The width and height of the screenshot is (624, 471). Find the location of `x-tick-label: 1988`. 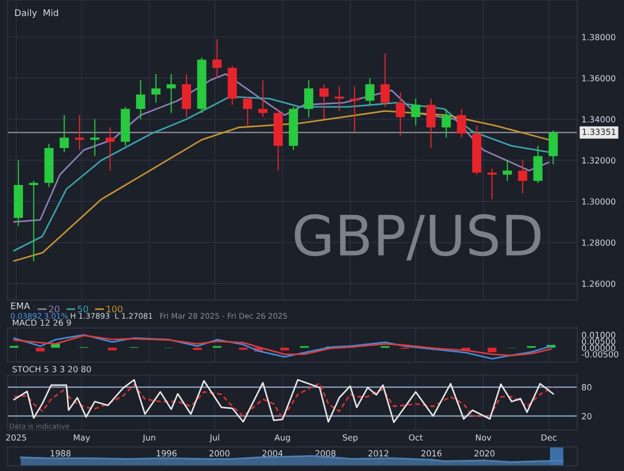

x-tick-label: 1988 is located at coordinates (60, 453).